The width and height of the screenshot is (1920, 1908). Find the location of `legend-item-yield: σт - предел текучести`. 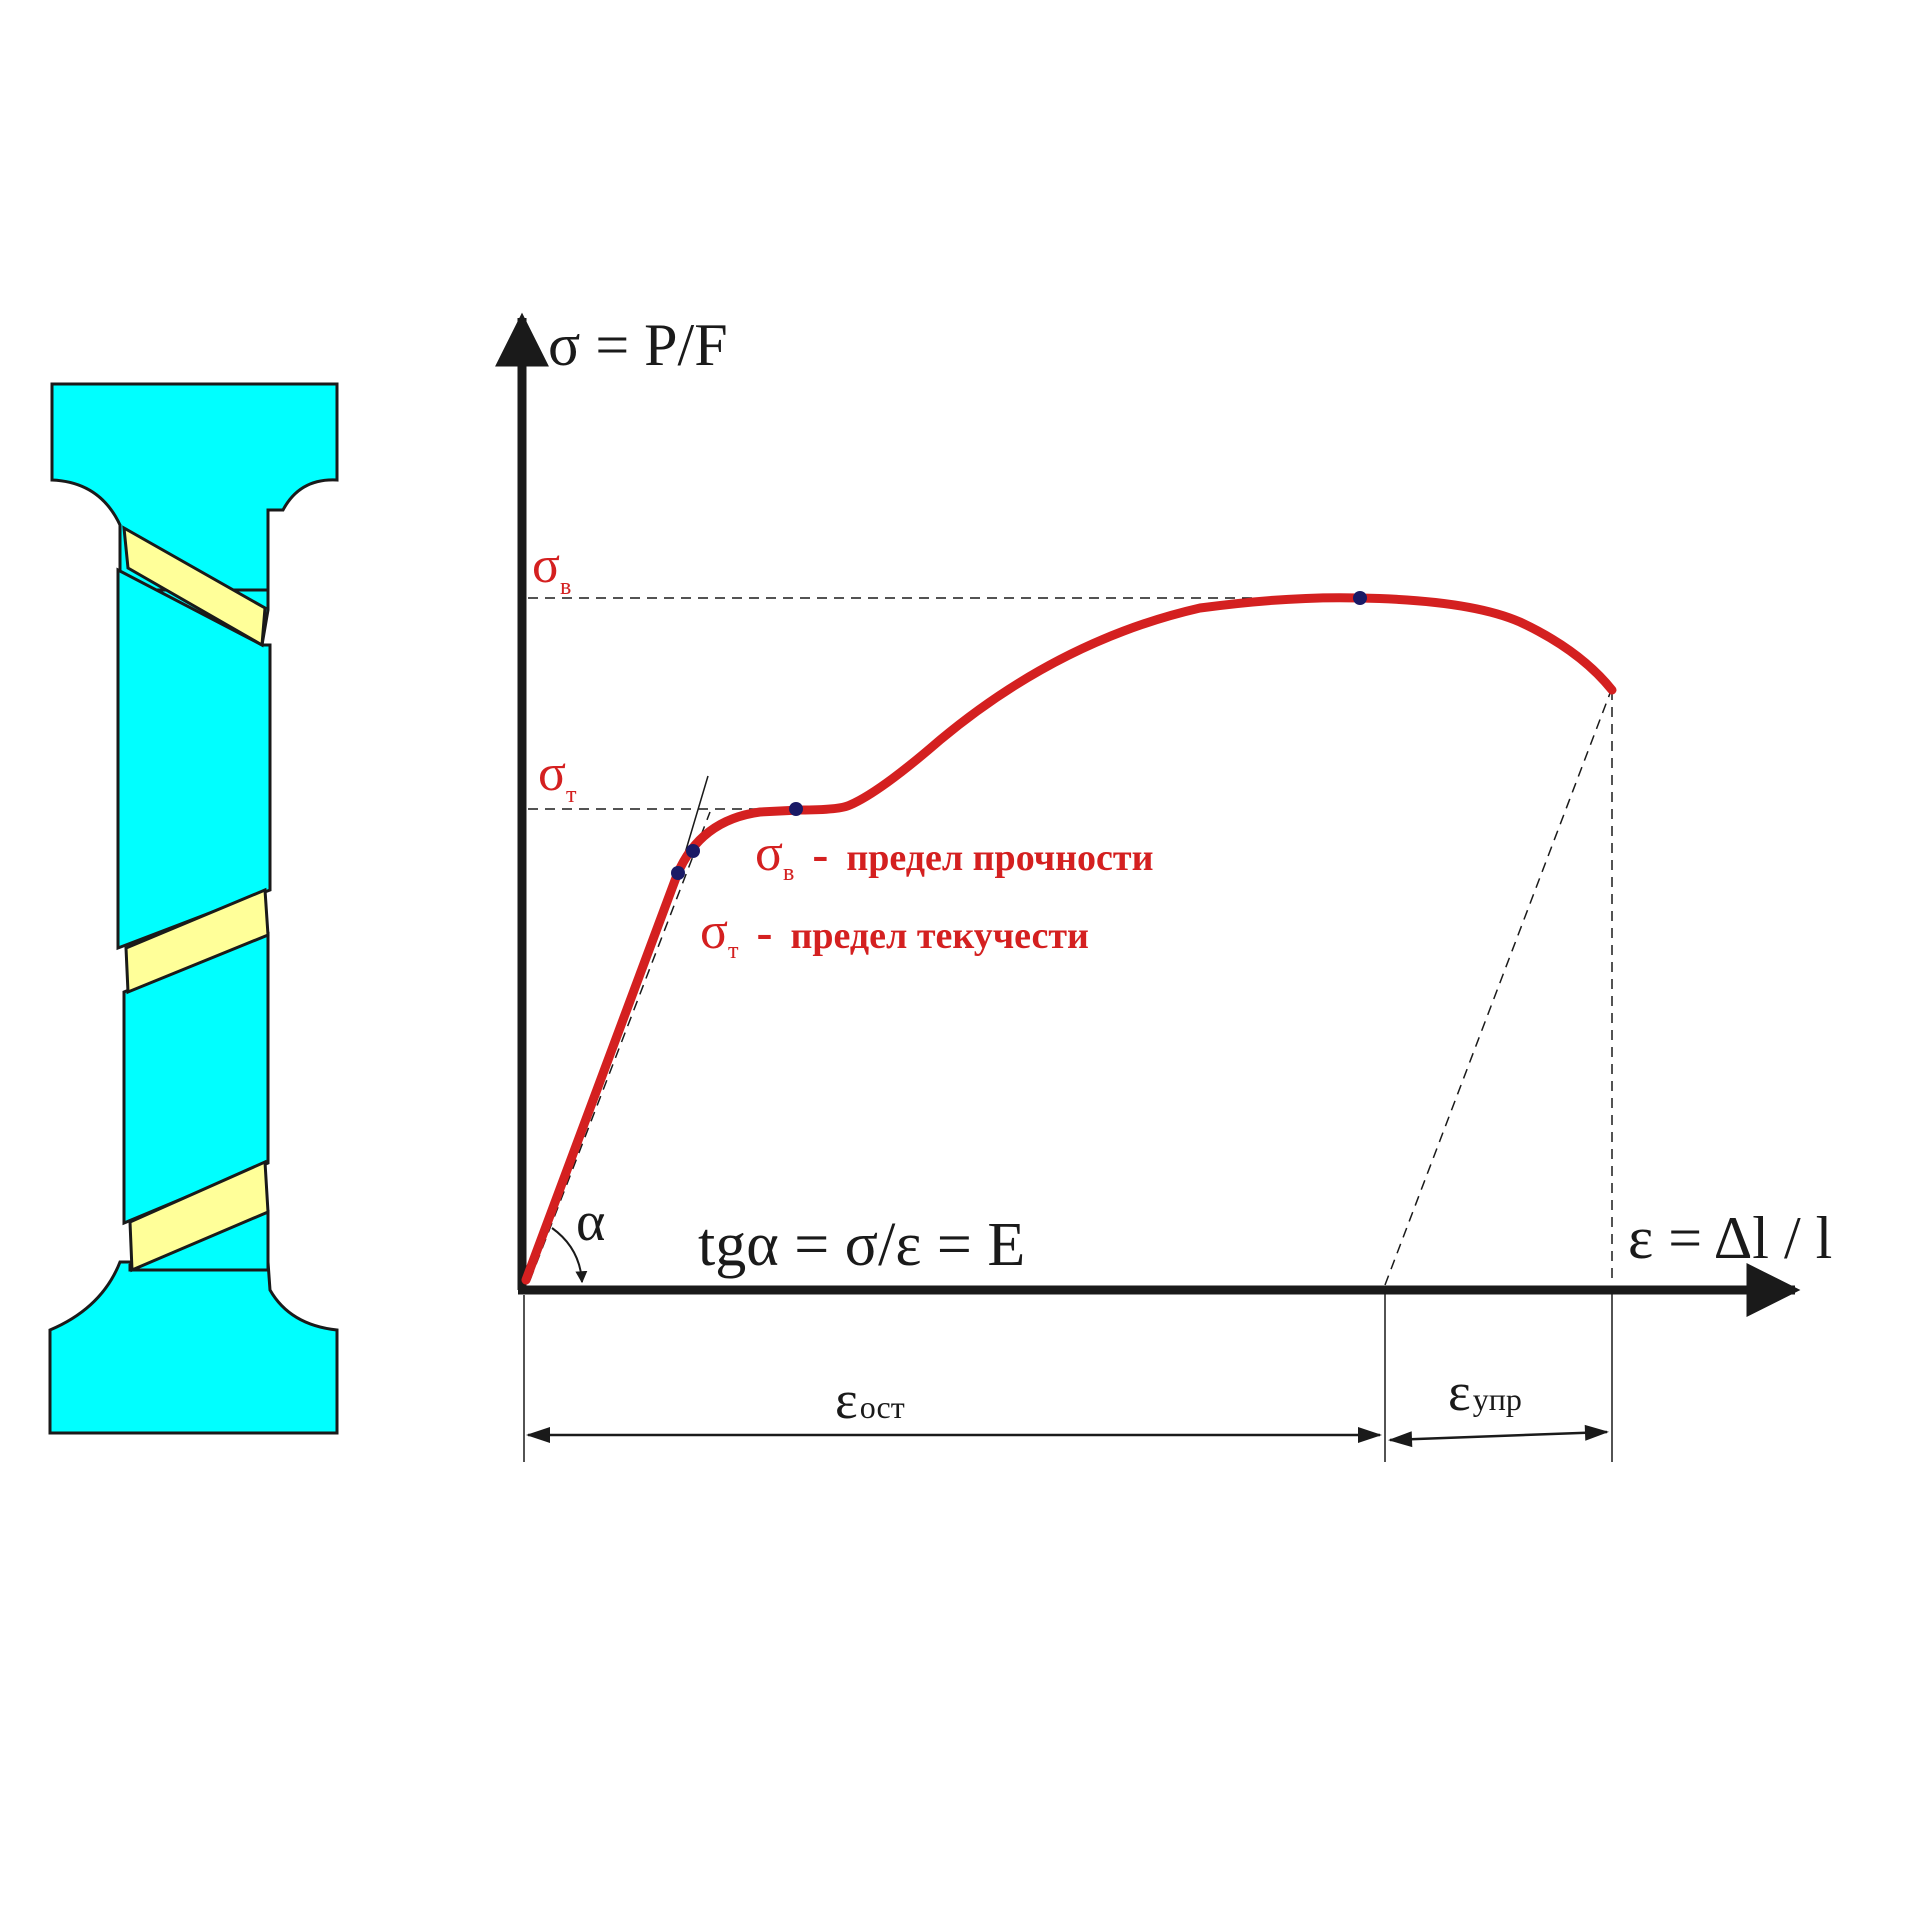

legend-item-yield: σт - предел текучести is located at coordinates (894, 933).